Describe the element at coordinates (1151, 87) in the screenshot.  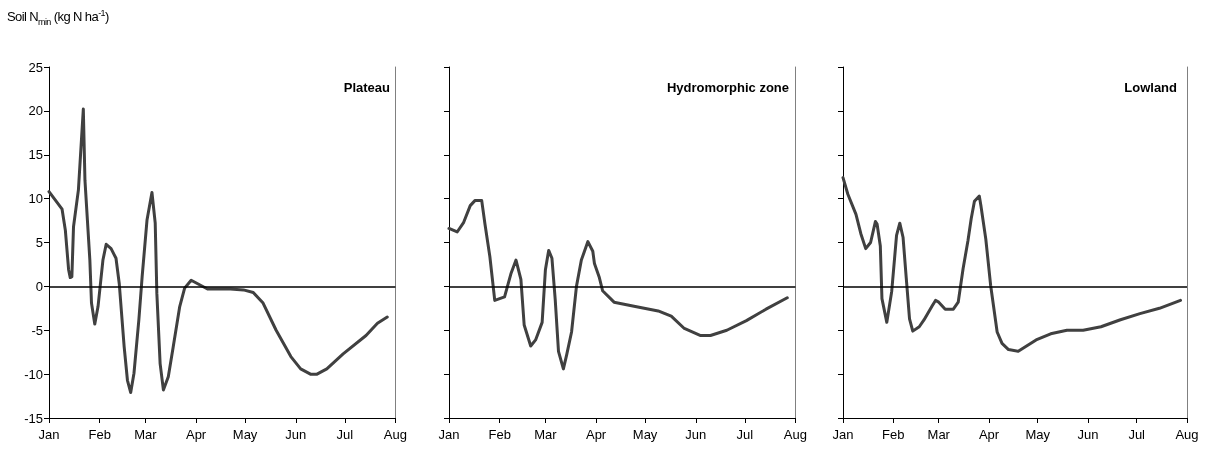
I see `text: Lowland` at that location.